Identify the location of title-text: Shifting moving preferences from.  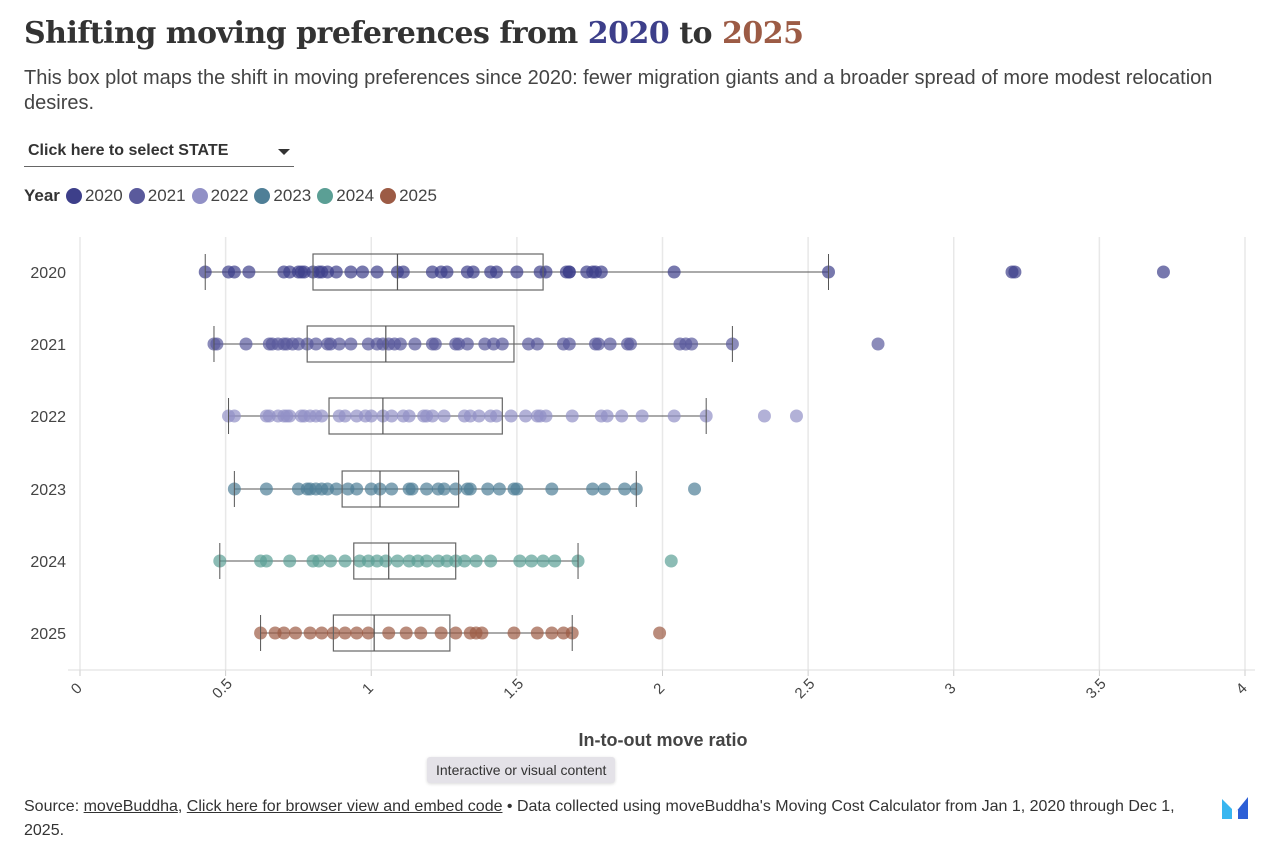
(306, 33).